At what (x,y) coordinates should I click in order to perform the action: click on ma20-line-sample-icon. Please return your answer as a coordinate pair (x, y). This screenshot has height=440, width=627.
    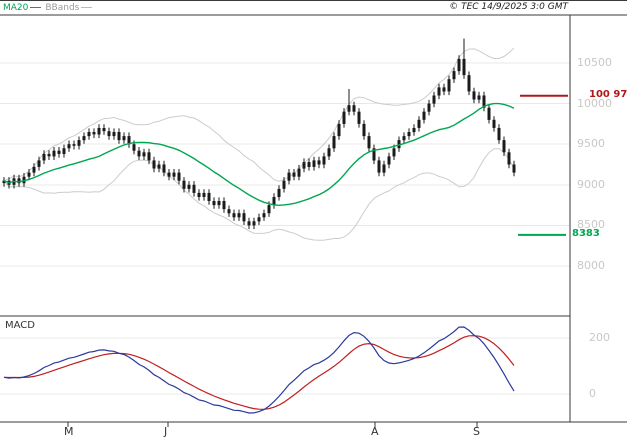
    Looking at the image, I should click on (36, 7).